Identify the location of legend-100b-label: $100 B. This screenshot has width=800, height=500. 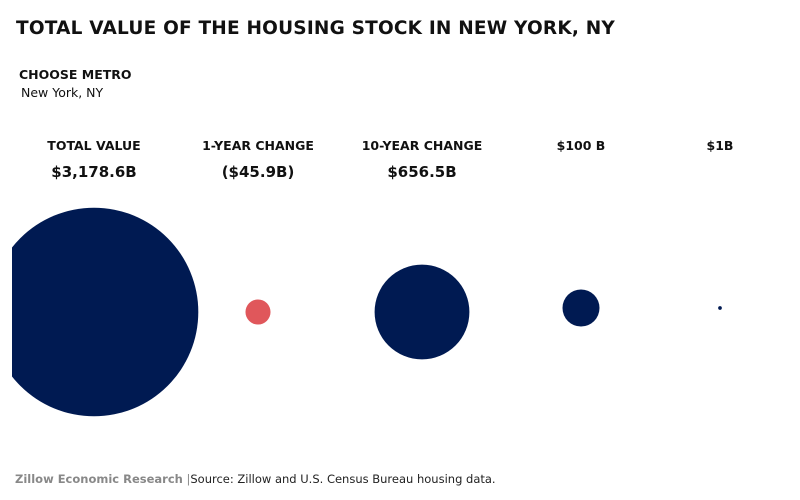
(581, 145).